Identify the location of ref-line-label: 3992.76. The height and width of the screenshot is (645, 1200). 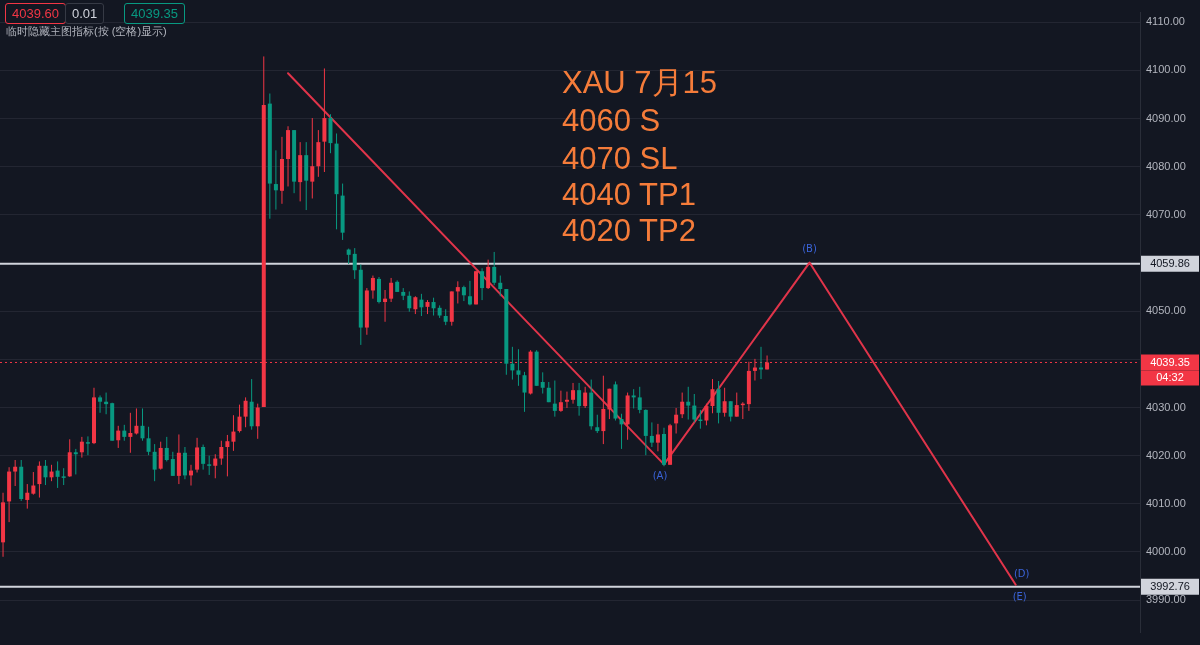
(1170, 585).